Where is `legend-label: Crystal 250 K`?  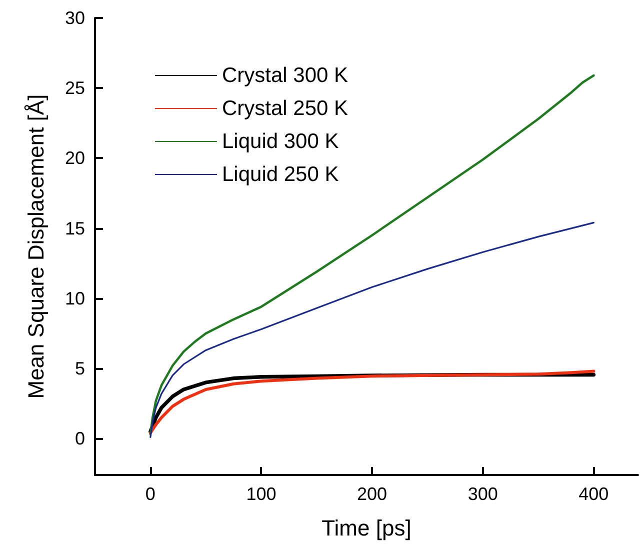
legend-label: Crystal 250 K is located at coordinates (285, 108).